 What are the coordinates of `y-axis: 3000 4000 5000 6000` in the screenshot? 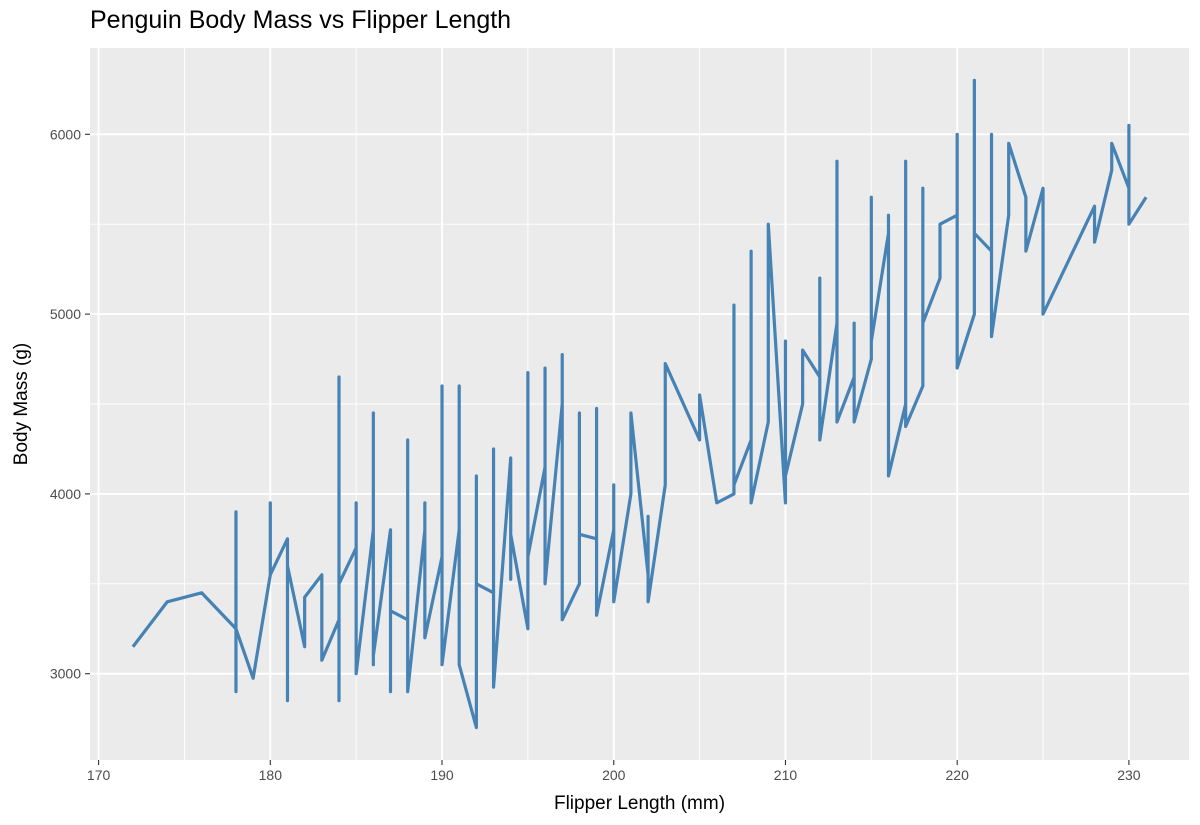 It's located at (70, 404).